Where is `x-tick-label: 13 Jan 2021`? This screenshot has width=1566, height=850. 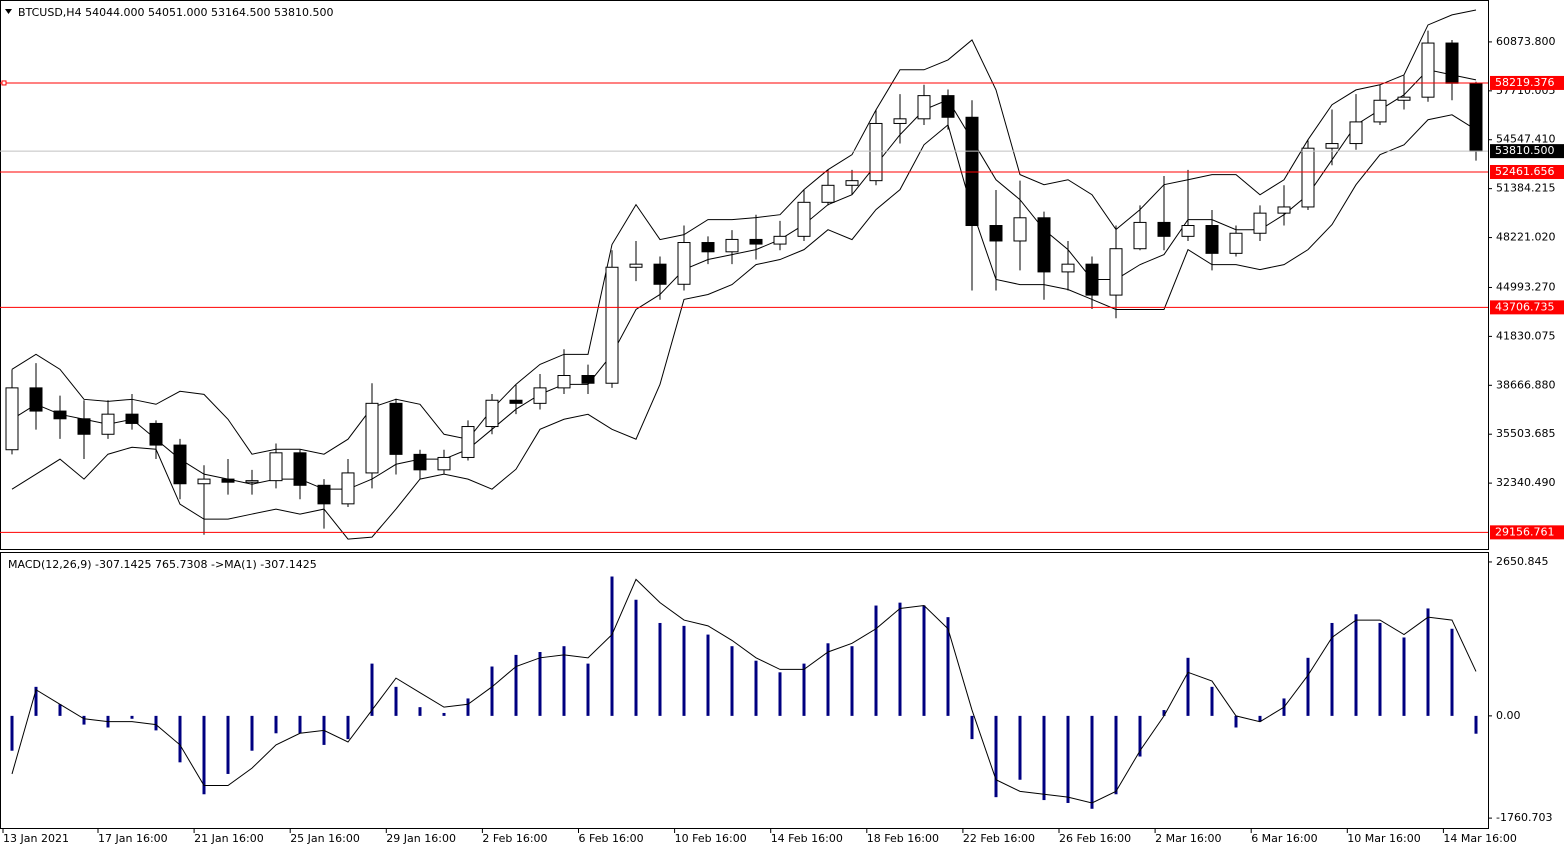
x-tick-label: 13 Jan 2021 is located at coordinates (36, 838).